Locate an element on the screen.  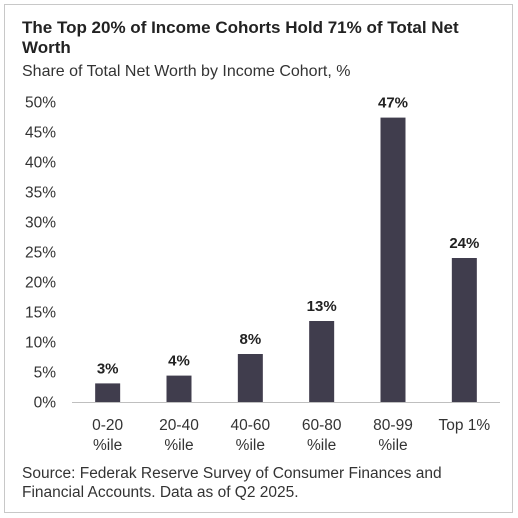
x-tick-label: 80-99 is located at coordinates (393, 425).